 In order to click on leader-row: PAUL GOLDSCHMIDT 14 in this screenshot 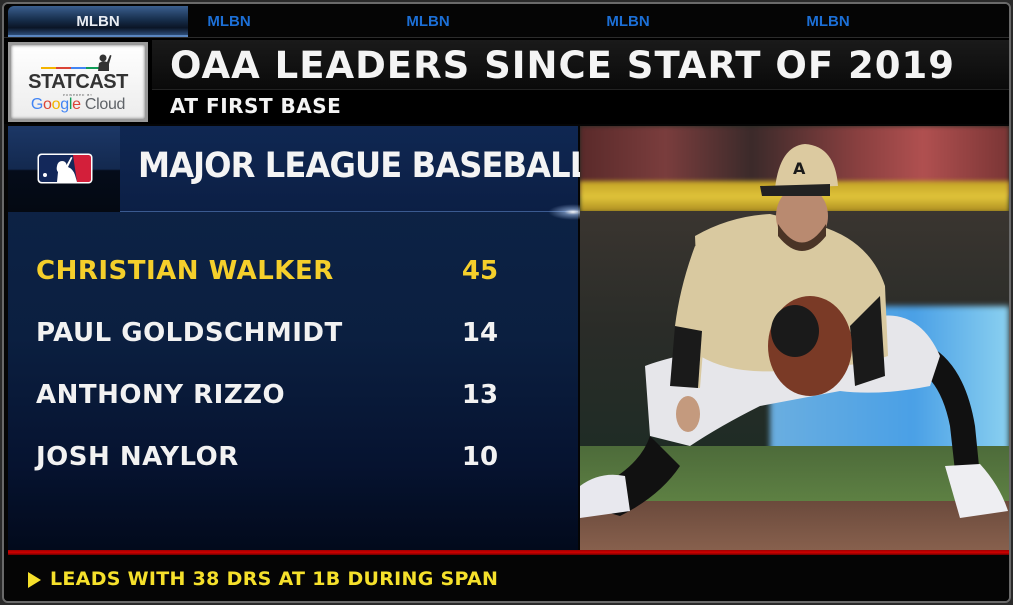, I will do `click(293, 339)`.